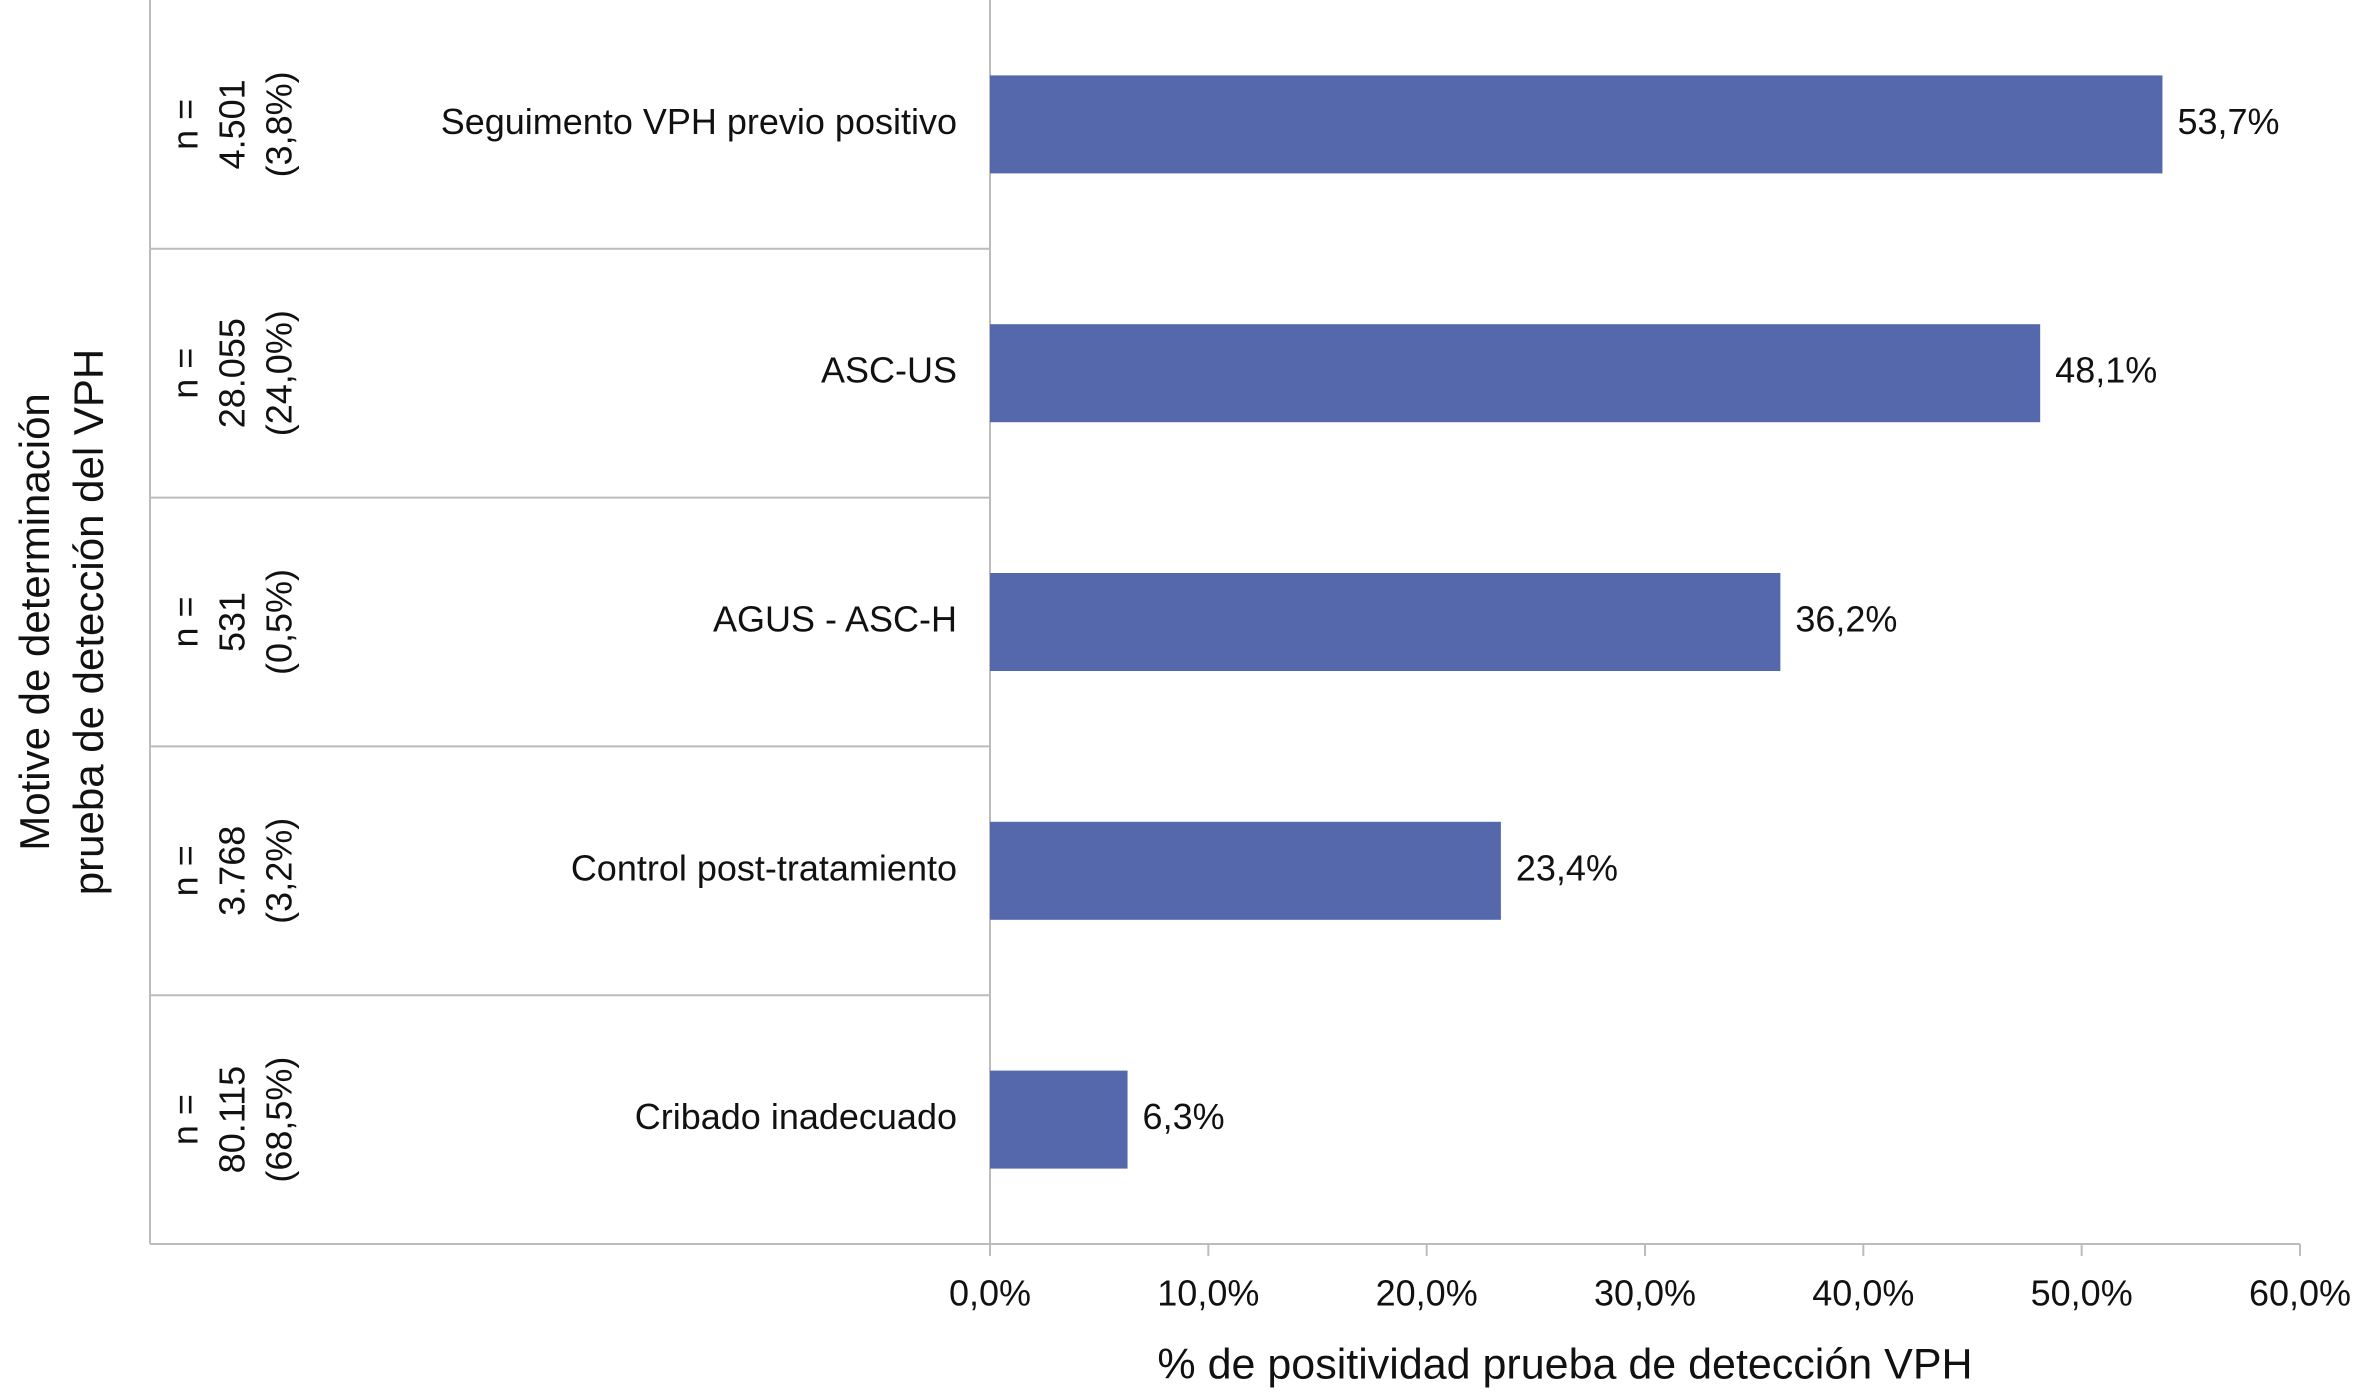 The height and width of the screenshot is (1393, 2359). What do you see at coordinates (1184, 1116) in the screenshot?
I see `value-label: 6,3%` at bounding box center [1184, 1116].